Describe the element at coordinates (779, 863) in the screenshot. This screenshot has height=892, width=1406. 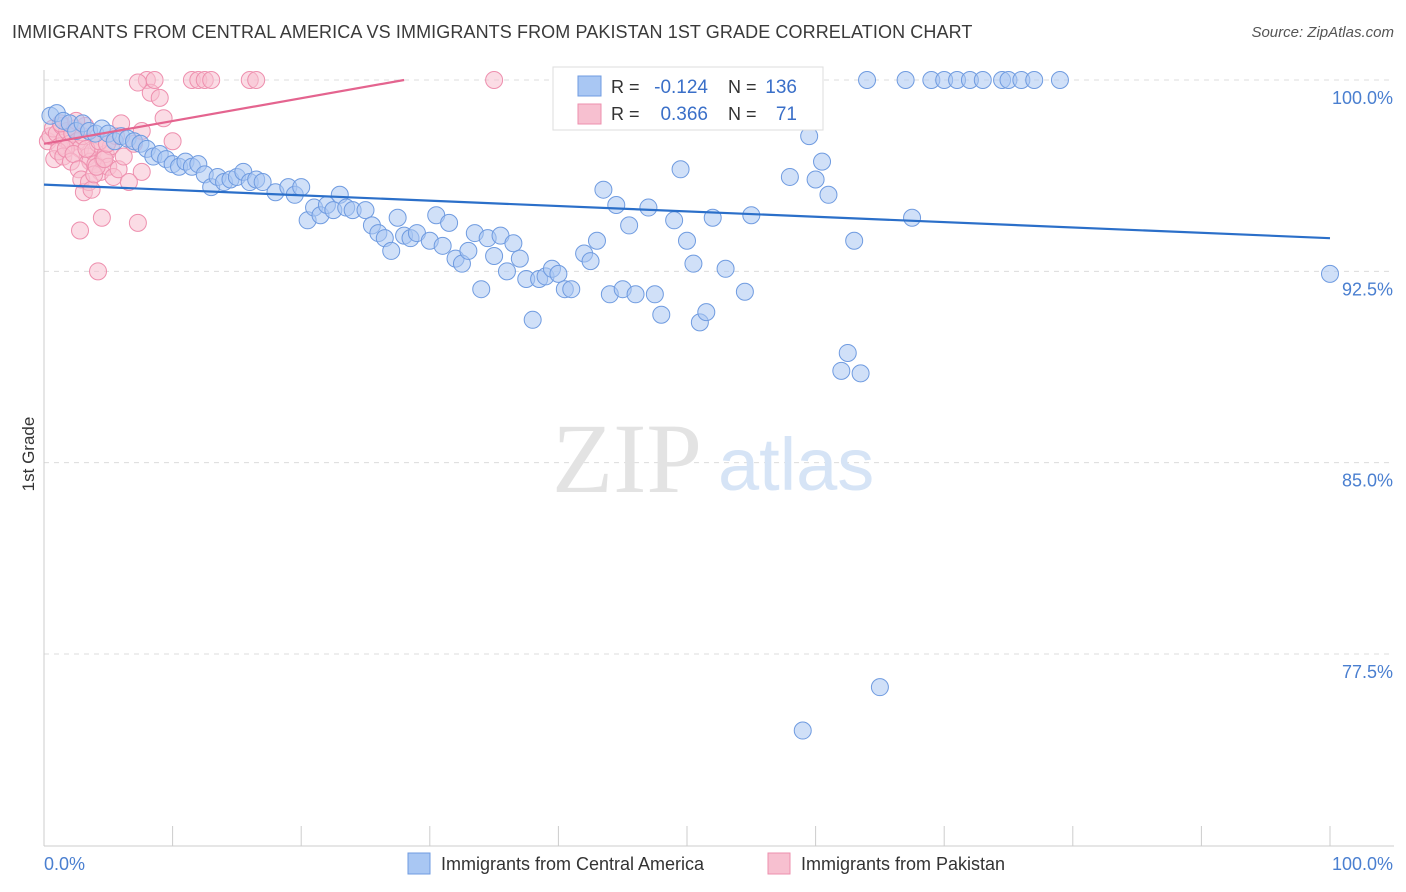
I see `legend-swatch-pakistan` at that location.